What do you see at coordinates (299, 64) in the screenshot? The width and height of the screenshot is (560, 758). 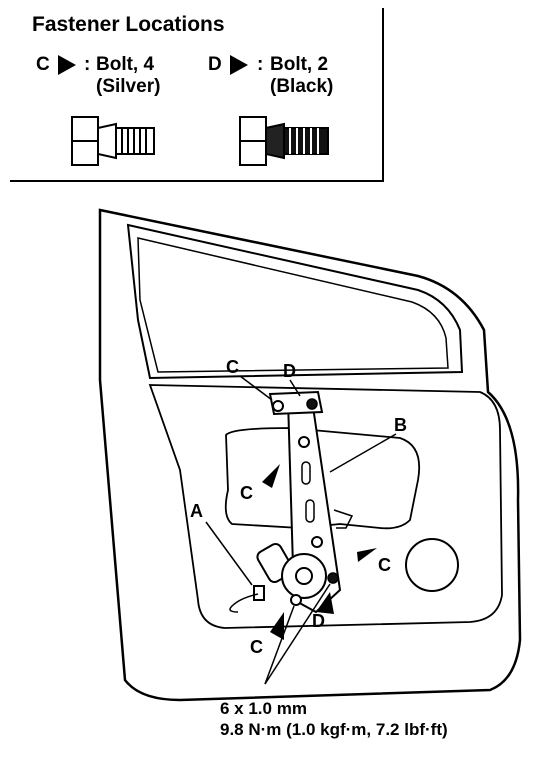 I see `legend-d-desc: Bolt, 2` at bounding box center [299, 64].